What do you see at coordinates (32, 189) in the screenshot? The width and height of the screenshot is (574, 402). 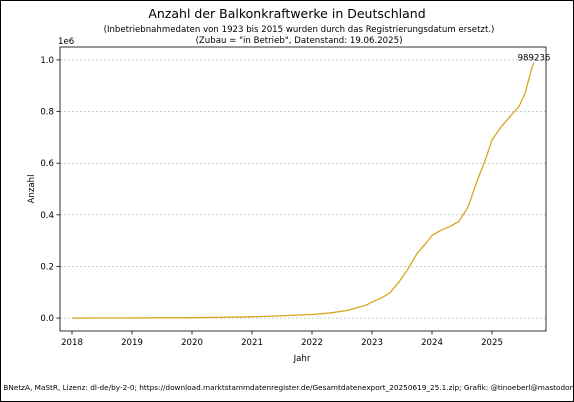 I see `y-axis-label: Anzahl` at bounding box center [32, 189].